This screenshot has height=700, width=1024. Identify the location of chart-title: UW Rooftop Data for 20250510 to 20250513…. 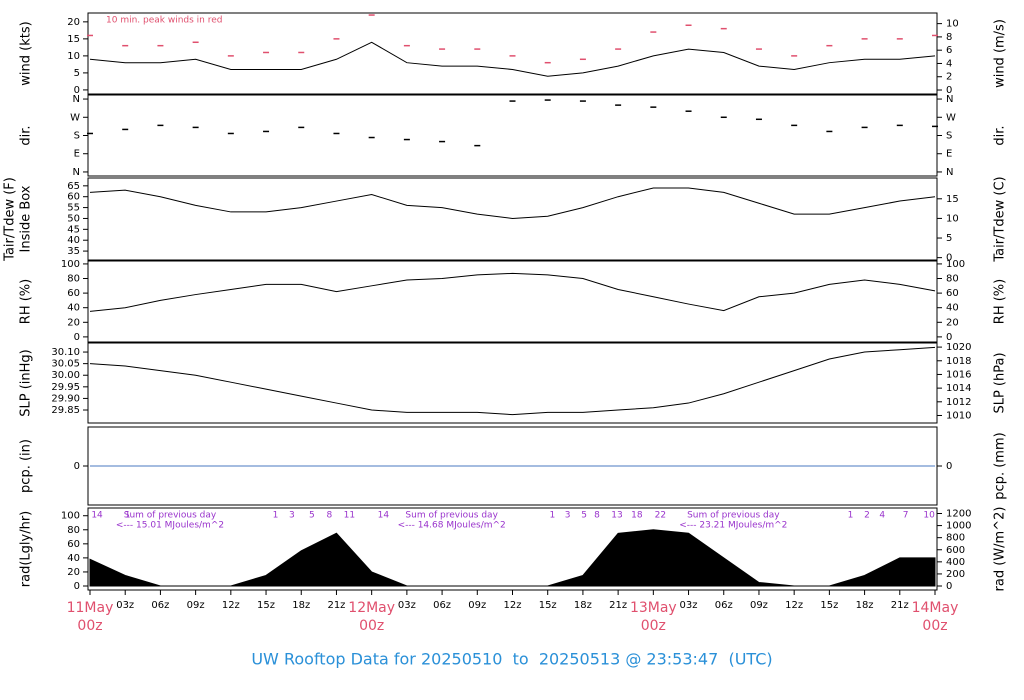
(511, 659).